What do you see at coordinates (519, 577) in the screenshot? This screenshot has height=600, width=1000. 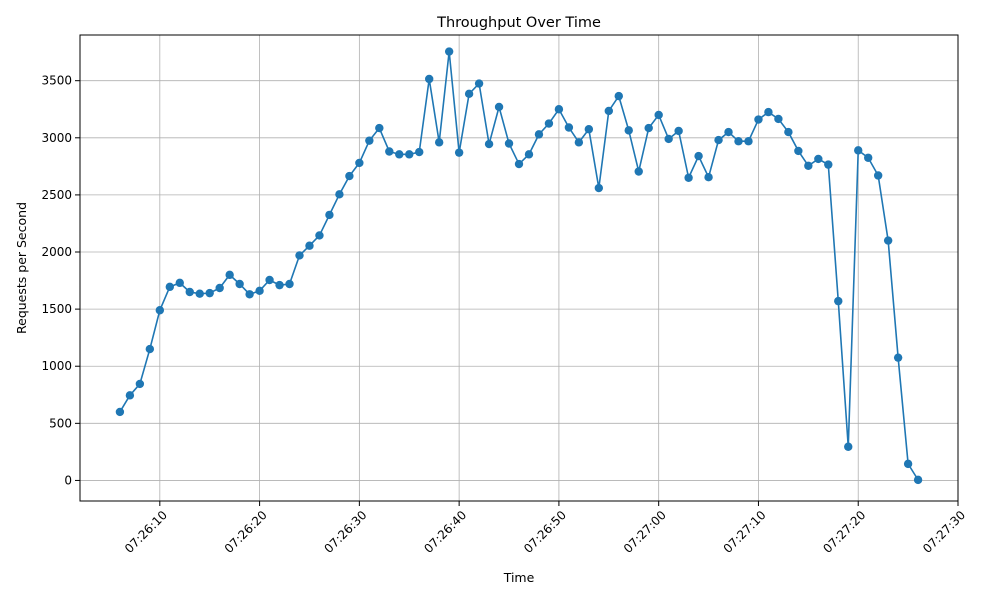 I see `x-axis-label: Time` at bounding box center [519, 577].